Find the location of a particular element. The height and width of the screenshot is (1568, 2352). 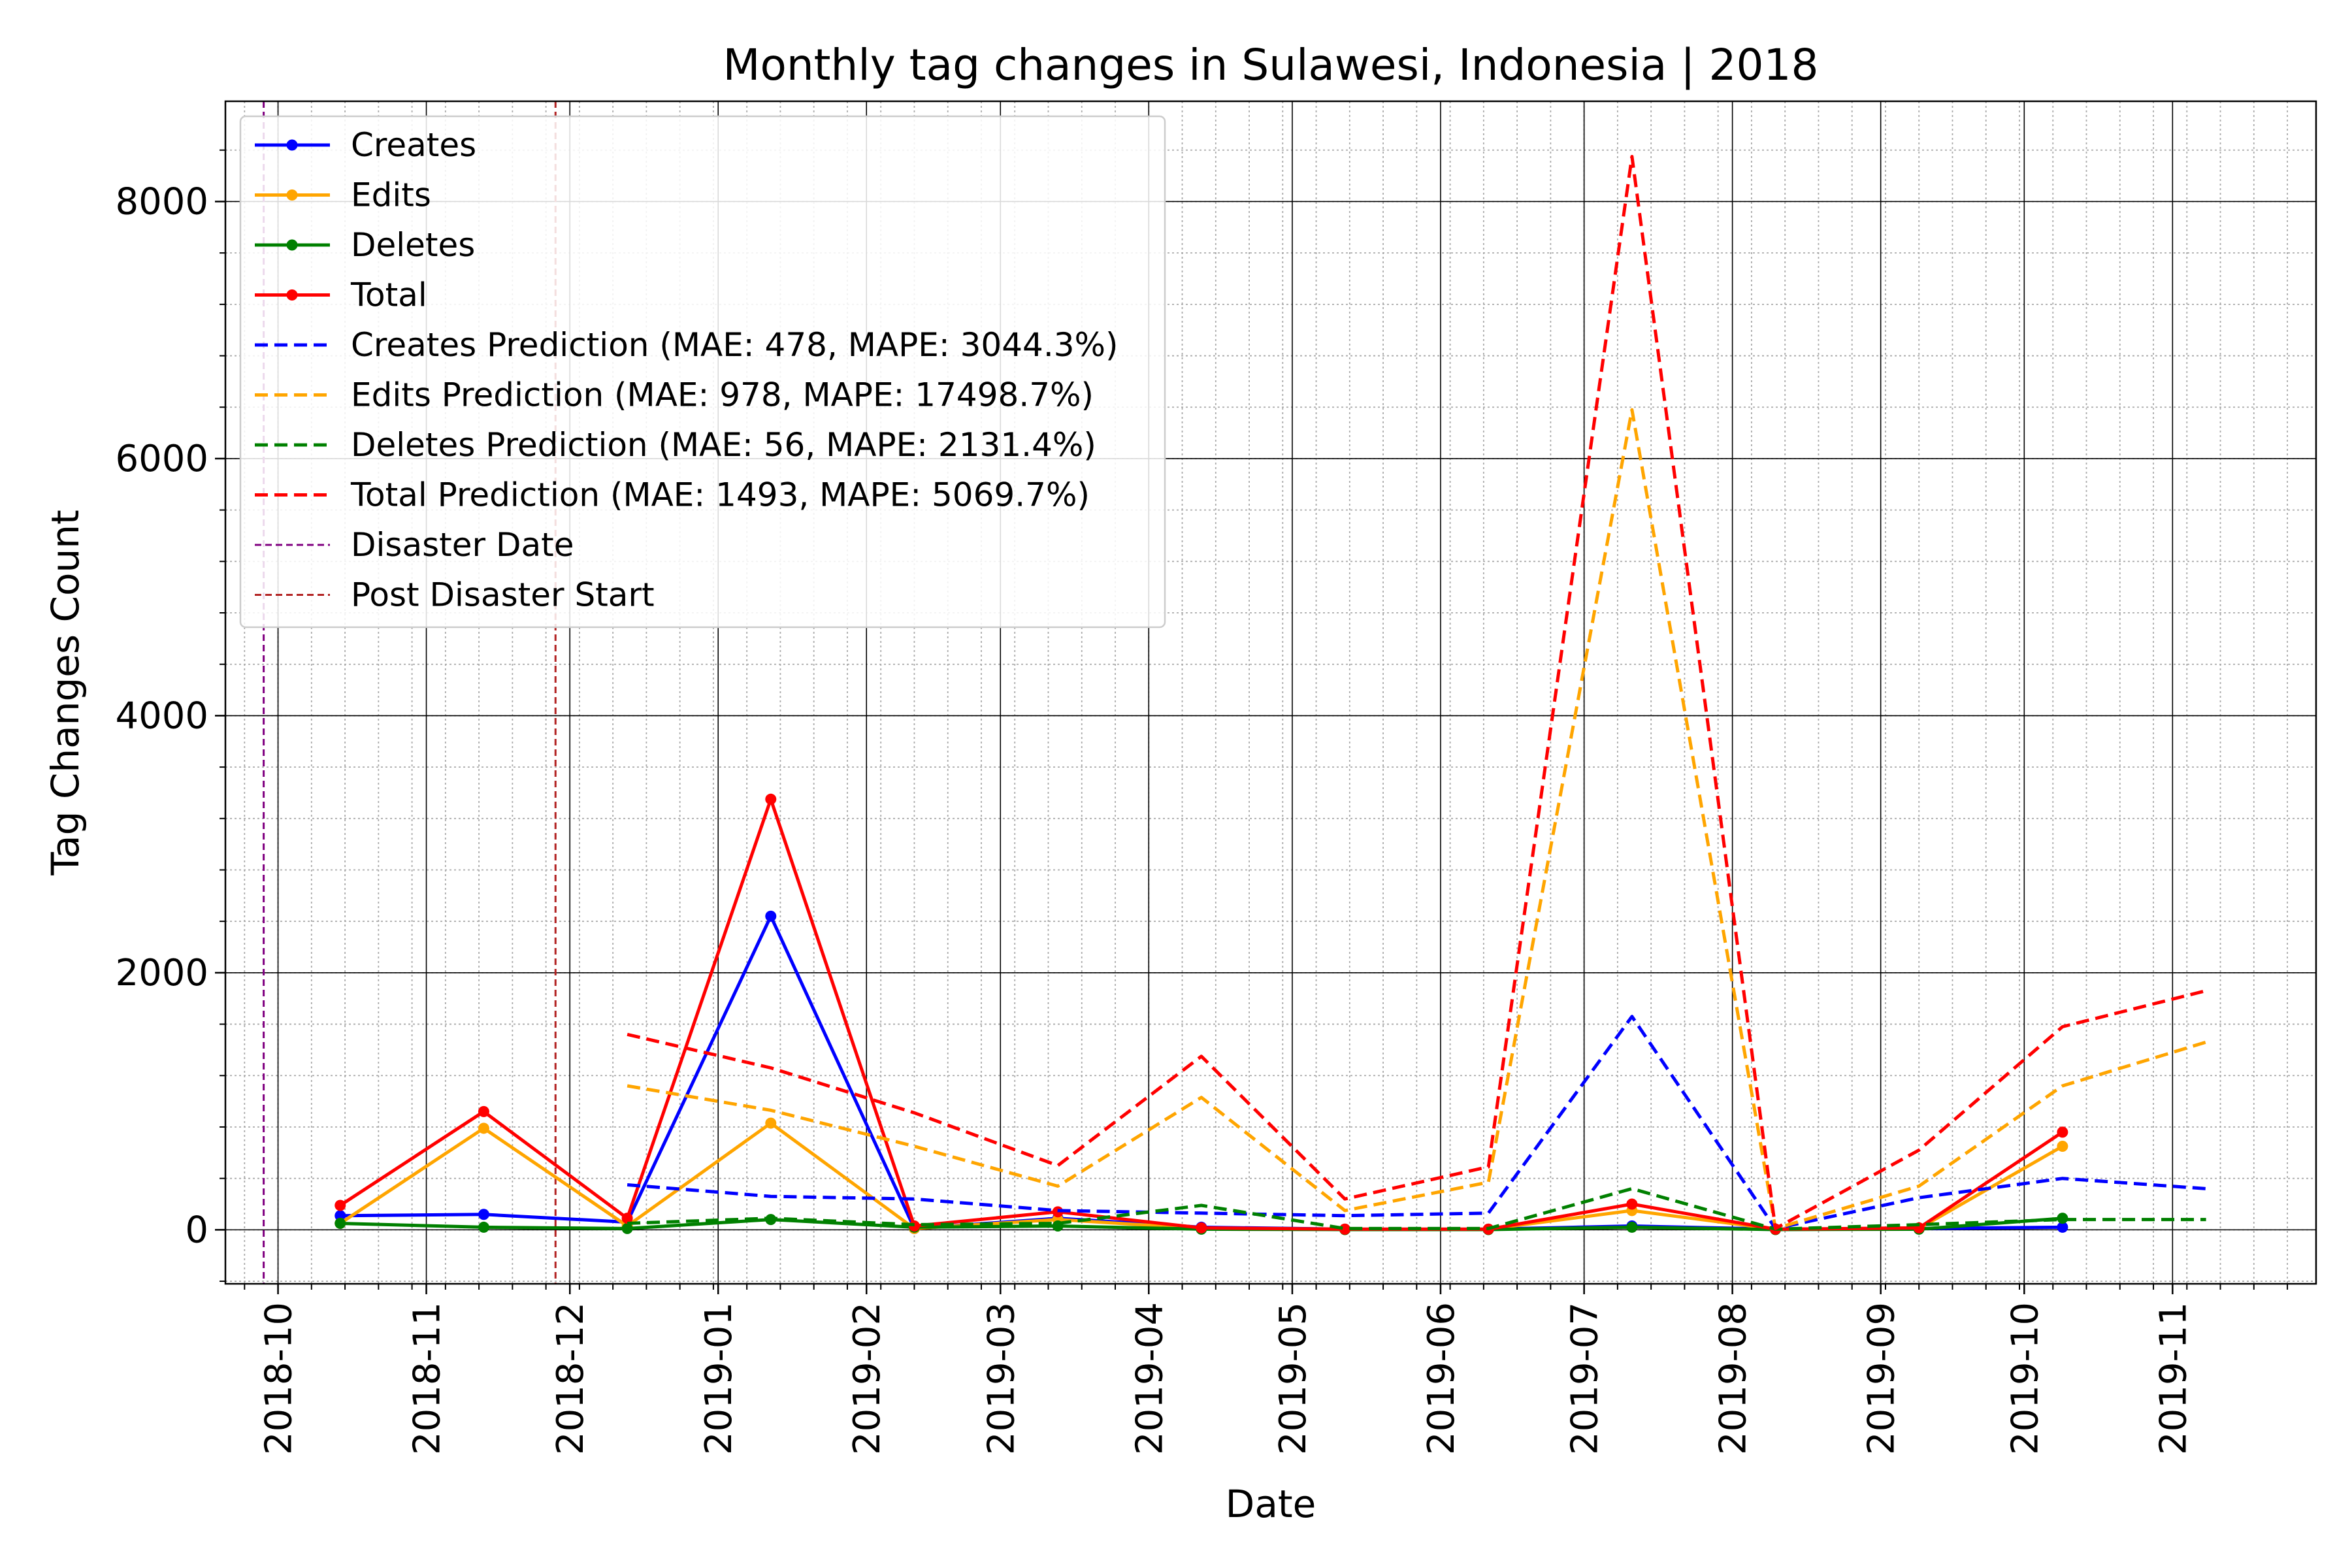

x-tick-label: 2018-10 is located at coordinates (279, 1378).